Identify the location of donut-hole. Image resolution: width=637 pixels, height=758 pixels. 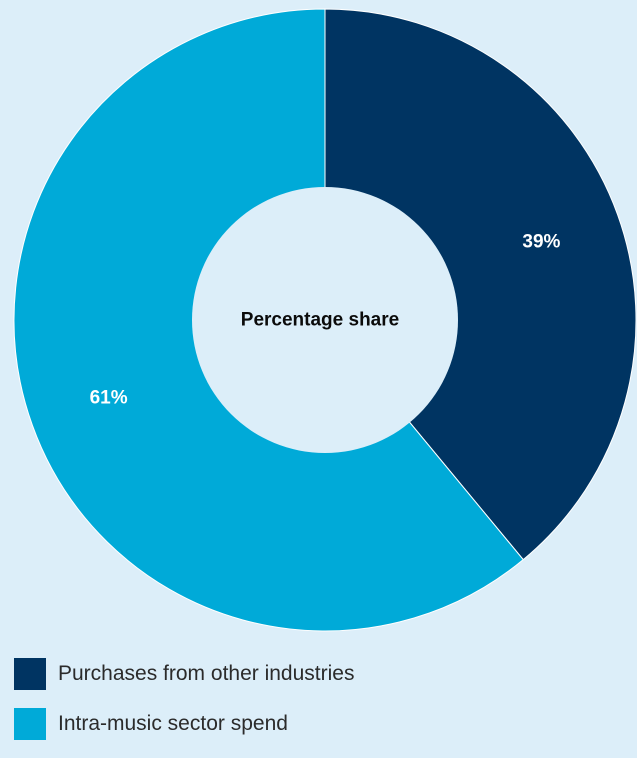
(325, 320).